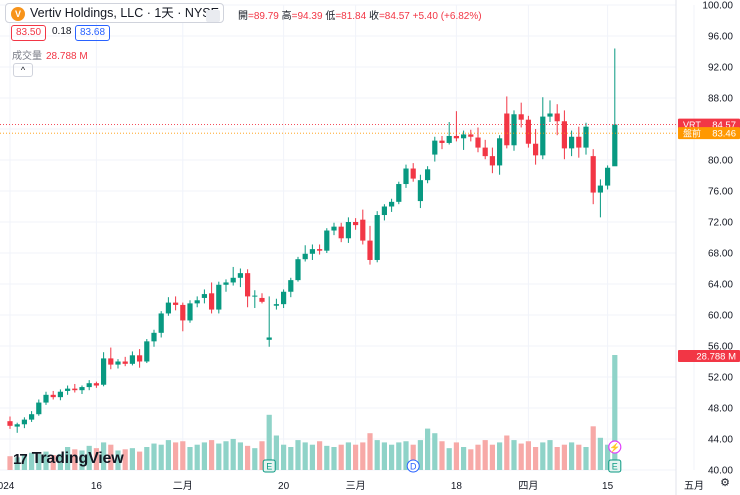  Describe the element at coordinates (243, 16) in the screenshot. I see `open-label: 開` at that location.